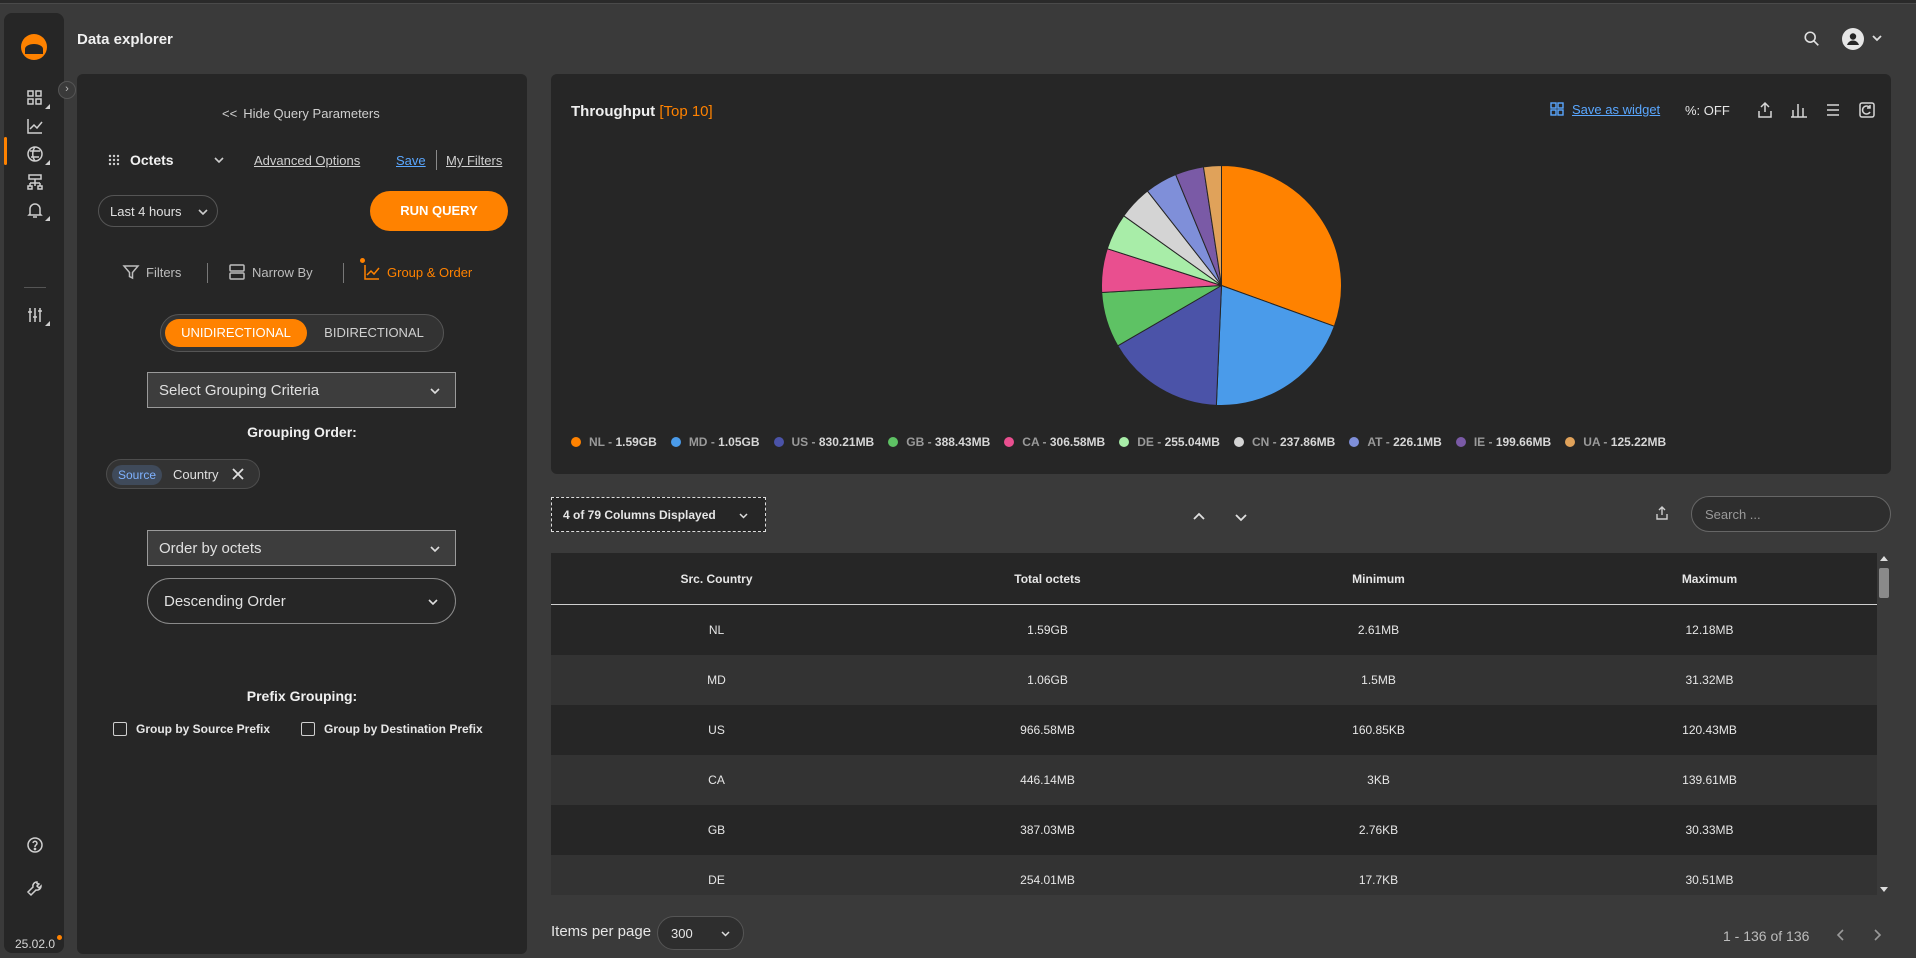  Describe the element at coordinates (1884, 583) in the screenshot. I see `scroll-thumb` at that location.